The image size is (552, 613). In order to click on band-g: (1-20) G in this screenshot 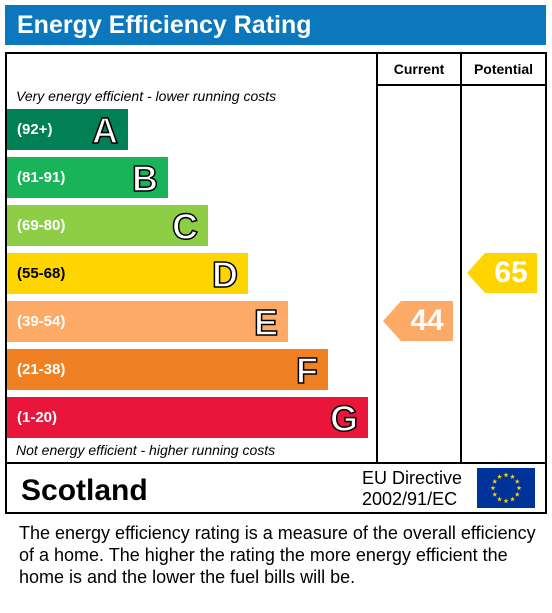, I will do `click(187, 418)`.